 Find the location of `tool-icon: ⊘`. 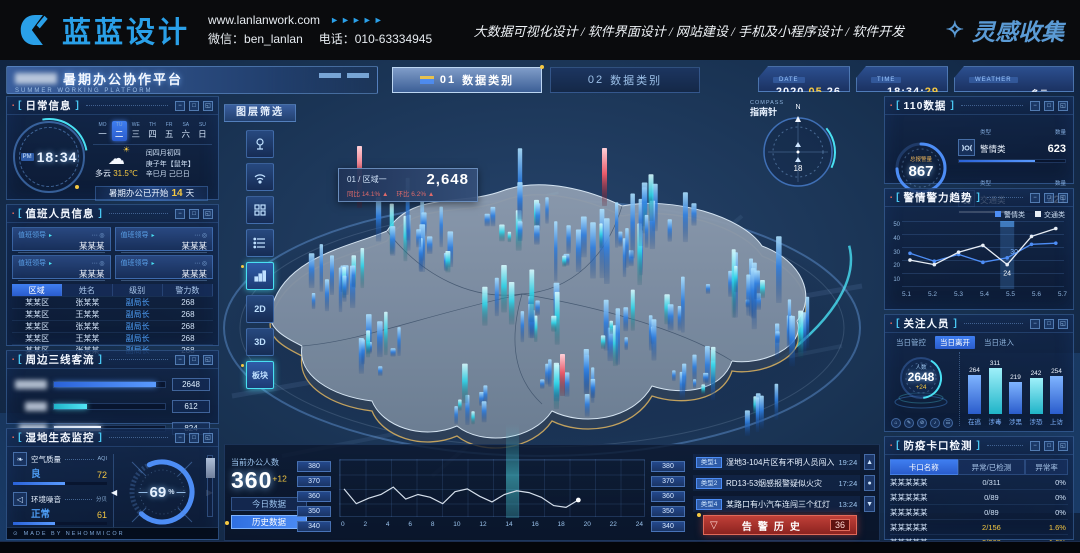

tool-icon: ⊘ is located at coordinates (922, 423).